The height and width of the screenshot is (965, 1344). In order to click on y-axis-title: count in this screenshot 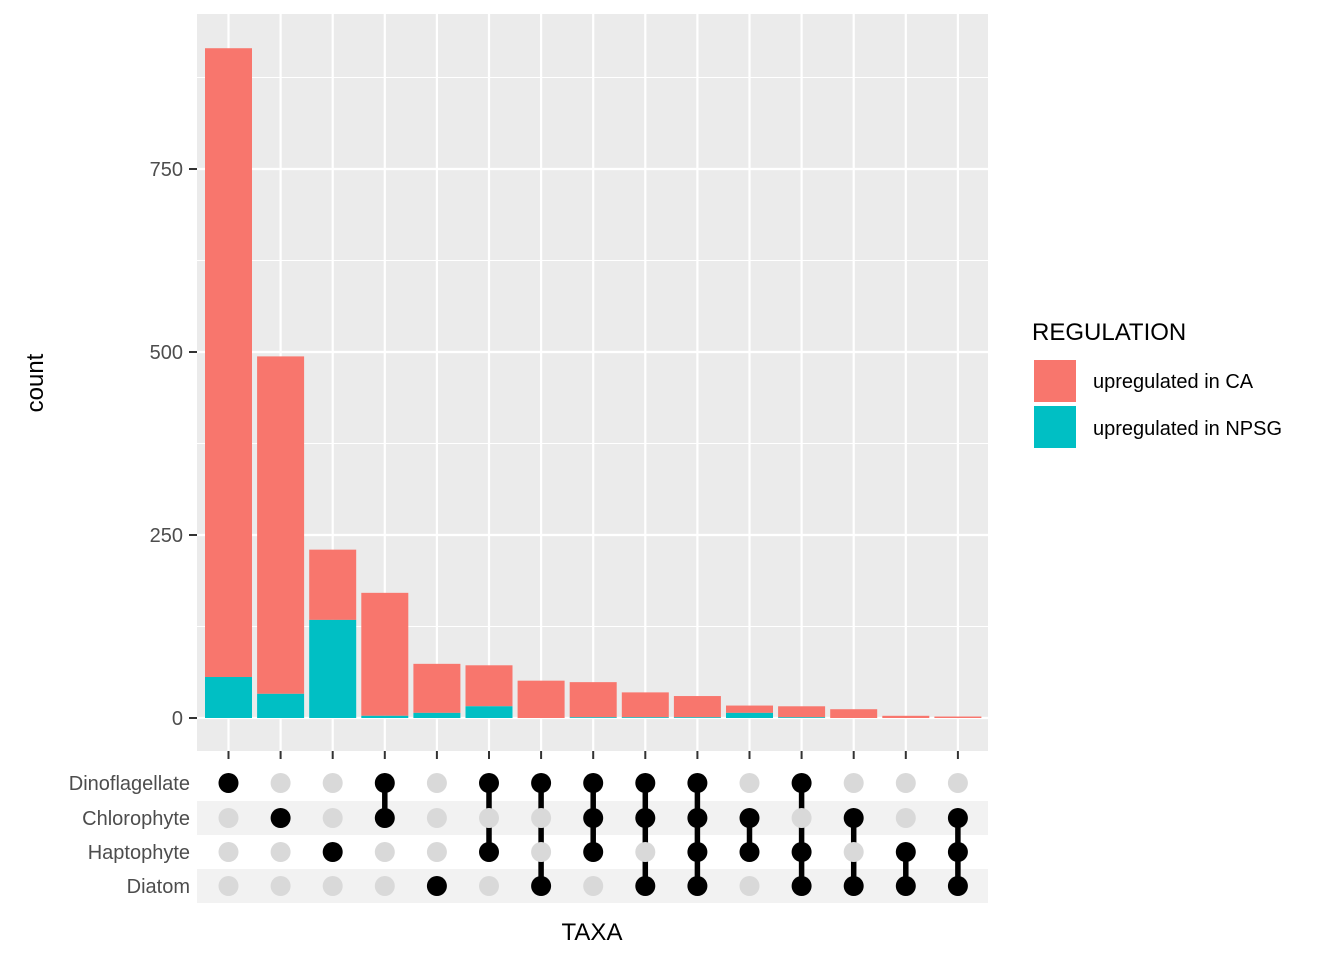, I will do `click(35, 382)`.